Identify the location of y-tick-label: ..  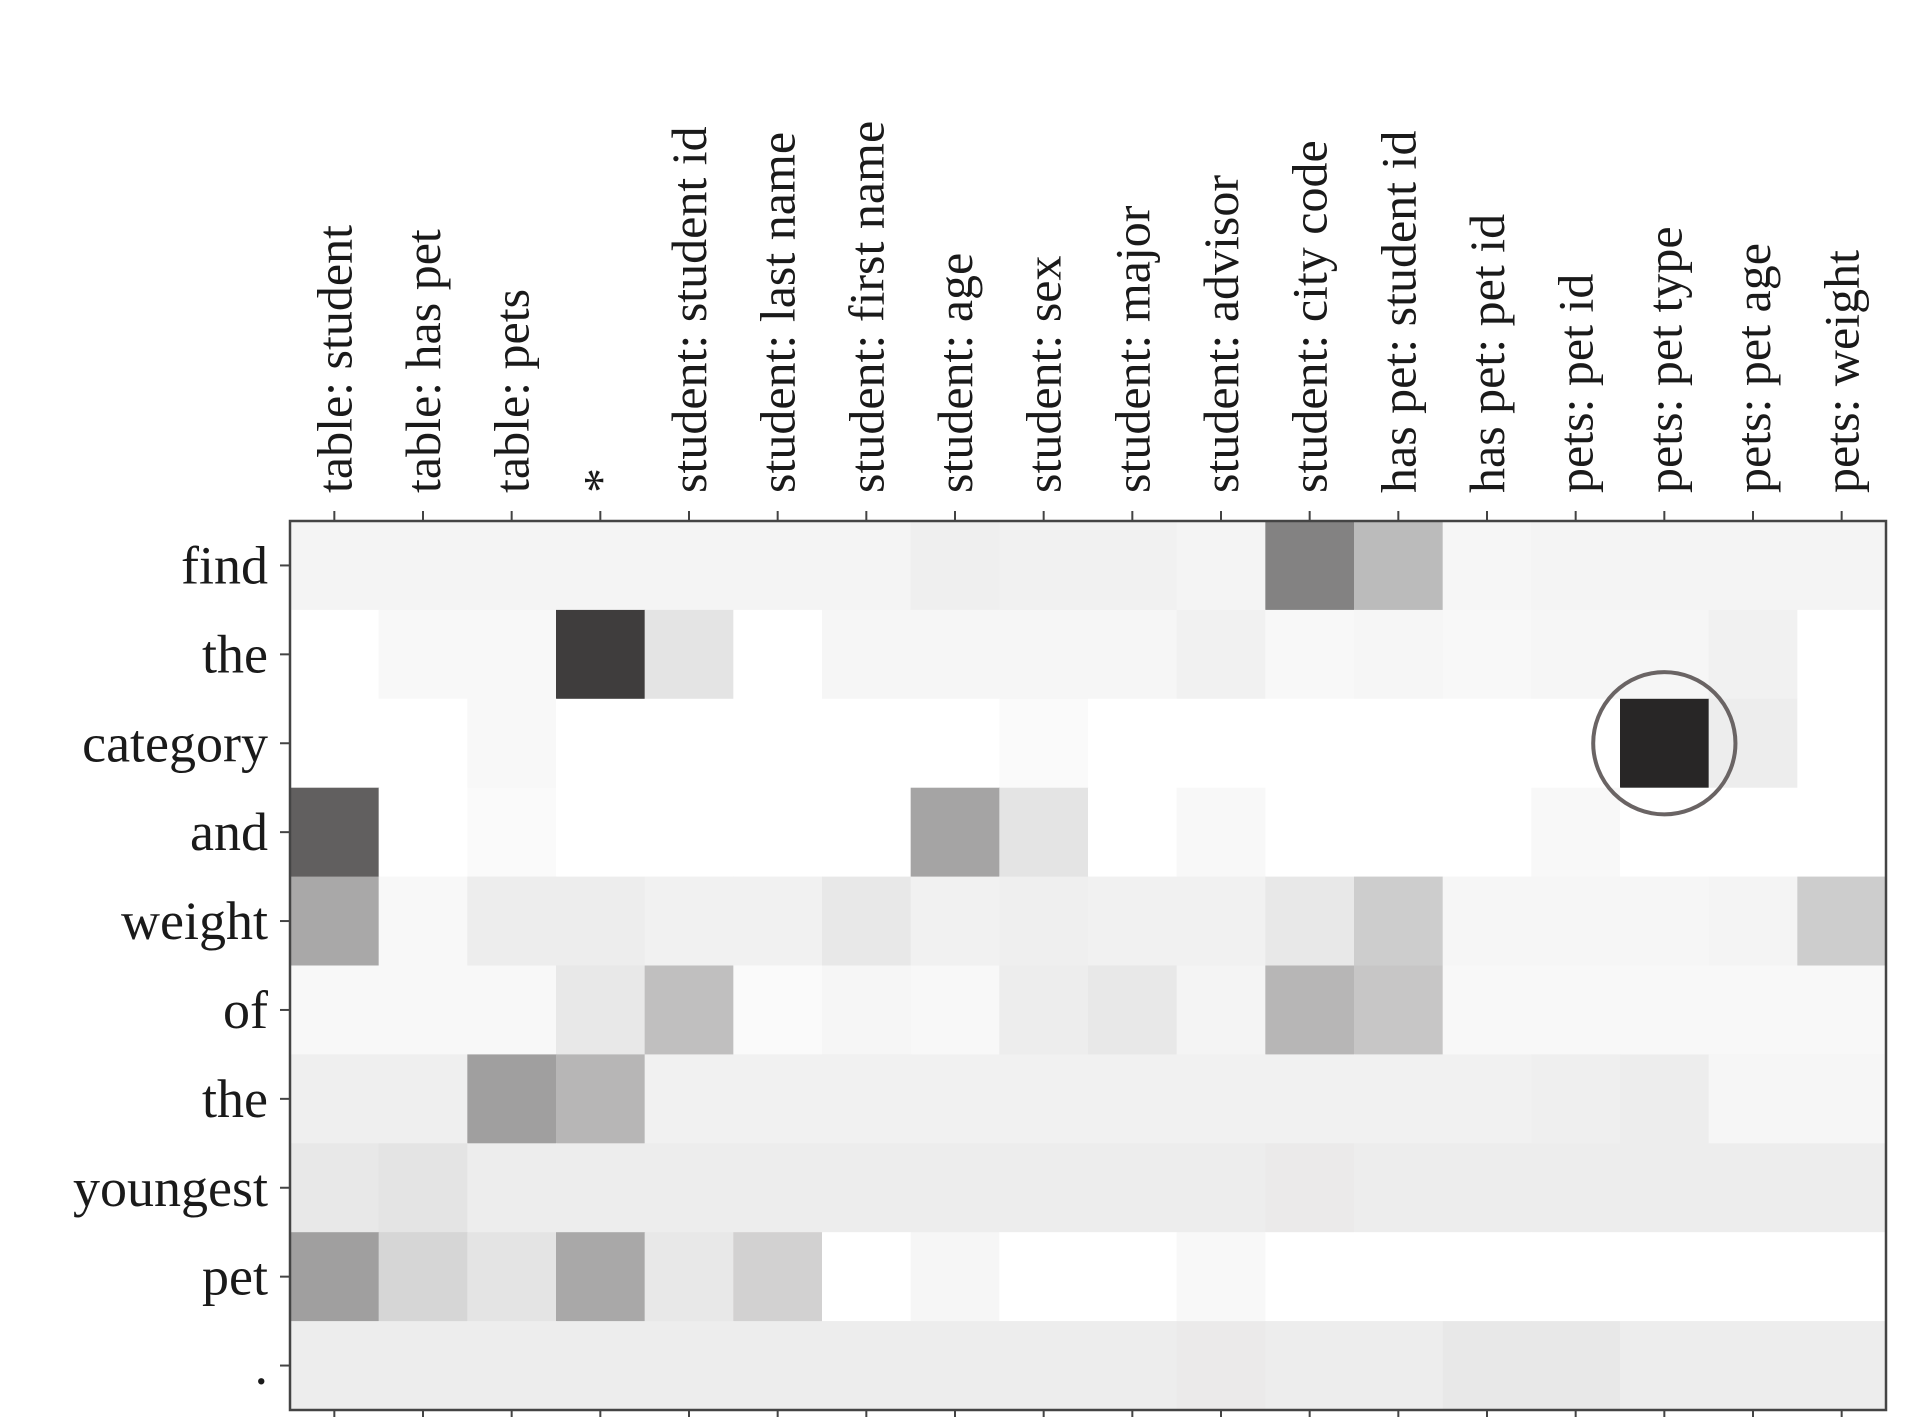
(262, 1366).